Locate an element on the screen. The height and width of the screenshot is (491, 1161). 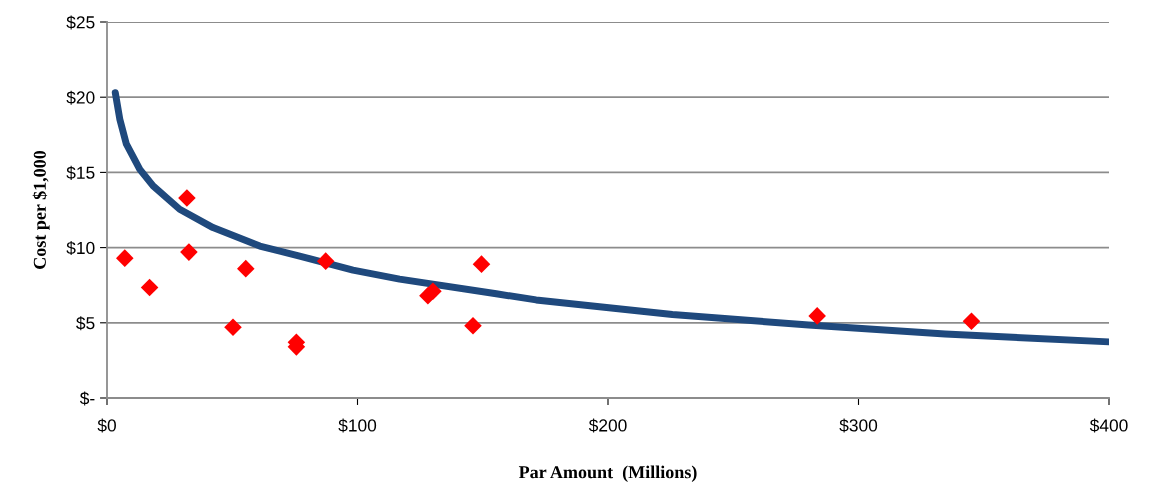
x-tick-label: $200 is located at coordinates (607, 425).